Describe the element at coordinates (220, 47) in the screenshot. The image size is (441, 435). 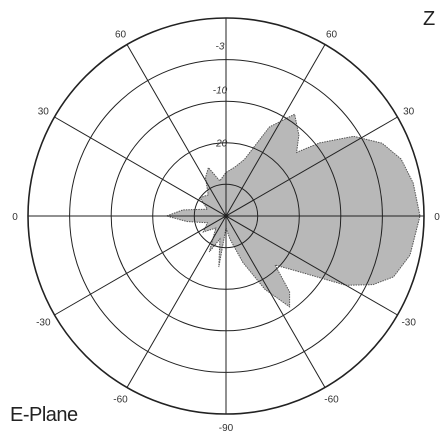
I see `radial-tick-label: -3` at that location.